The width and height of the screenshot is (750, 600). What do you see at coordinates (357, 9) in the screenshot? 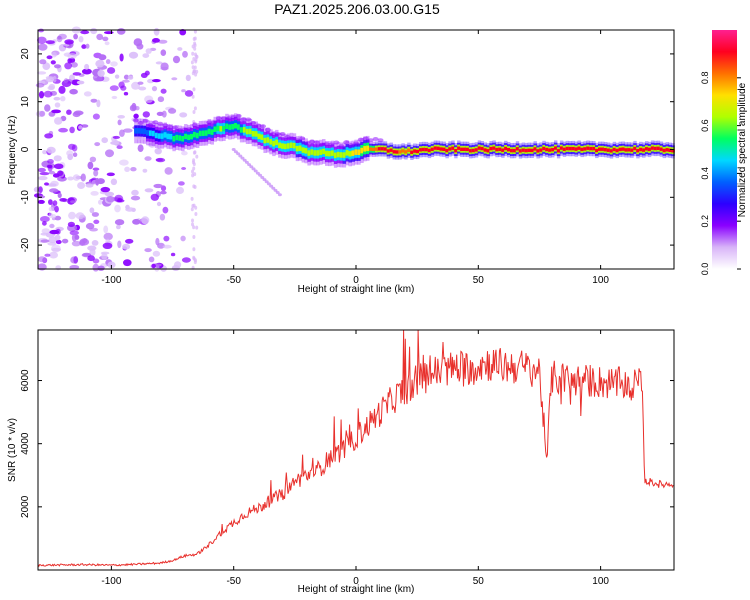
I see `figure-title: PAZ1.2025.206.03.00.G15` at bounding box center [357, 9].